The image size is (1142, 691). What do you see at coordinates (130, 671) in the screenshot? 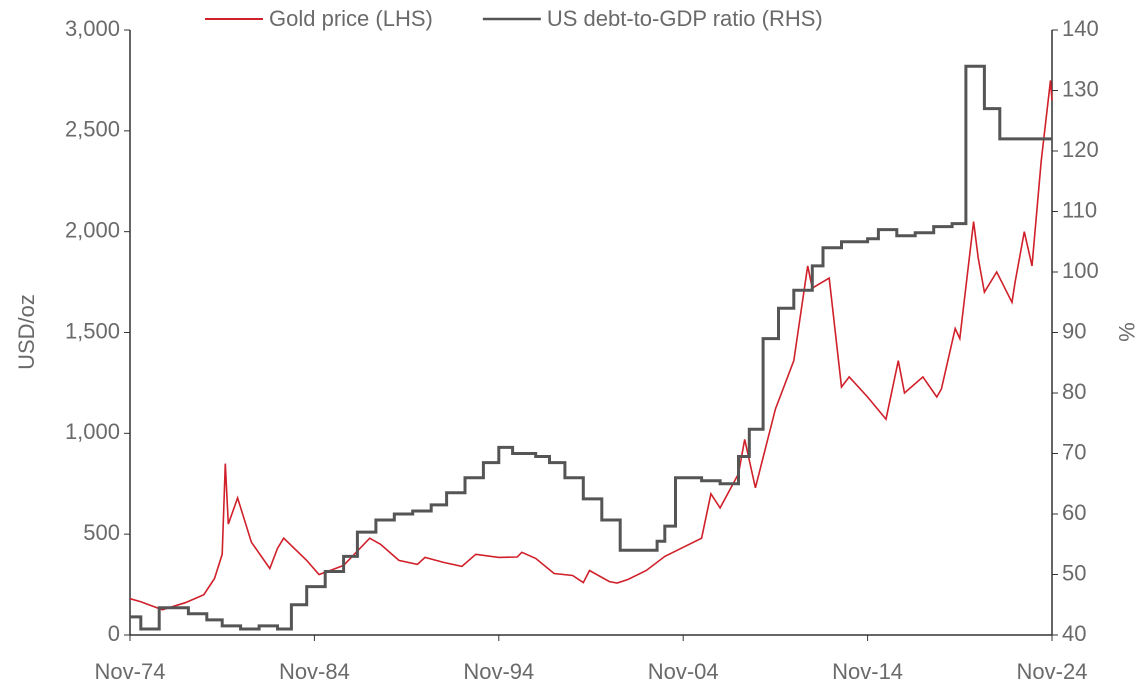
I see `x-tick-label: Nov-74` at bounding box center [130, 671].